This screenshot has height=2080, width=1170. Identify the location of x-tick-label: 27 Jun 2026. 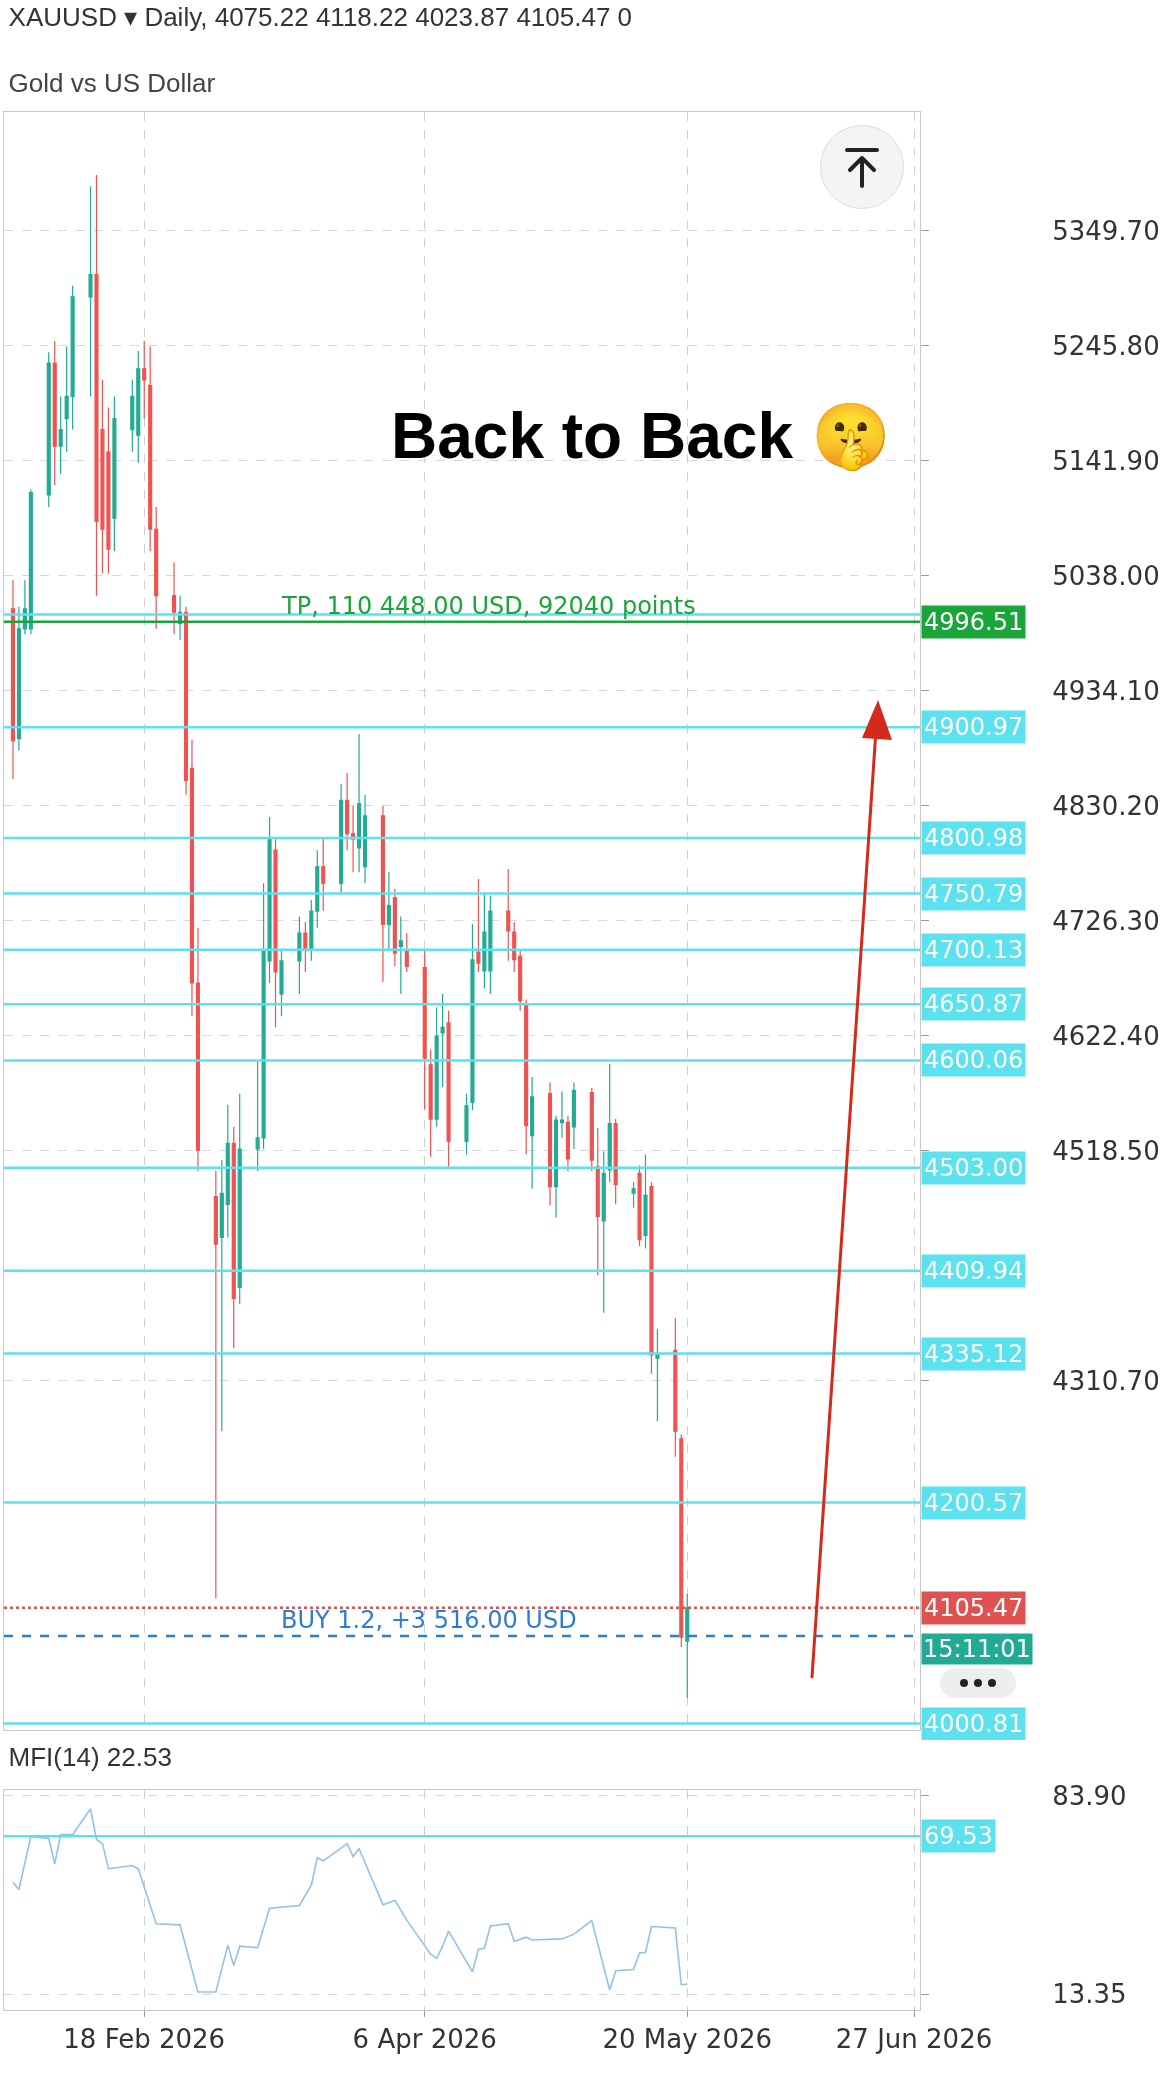
(914, 2039).